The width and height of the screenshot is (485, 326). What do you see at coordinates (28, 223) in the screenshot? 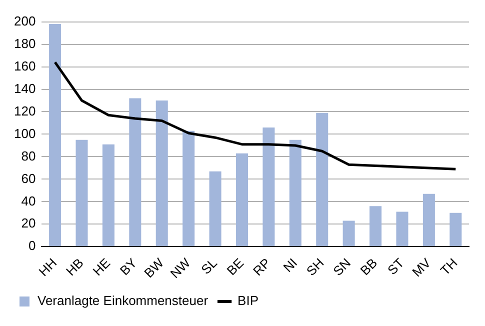
I see `y-tick-label: 20` at bounding box center [28, 223].